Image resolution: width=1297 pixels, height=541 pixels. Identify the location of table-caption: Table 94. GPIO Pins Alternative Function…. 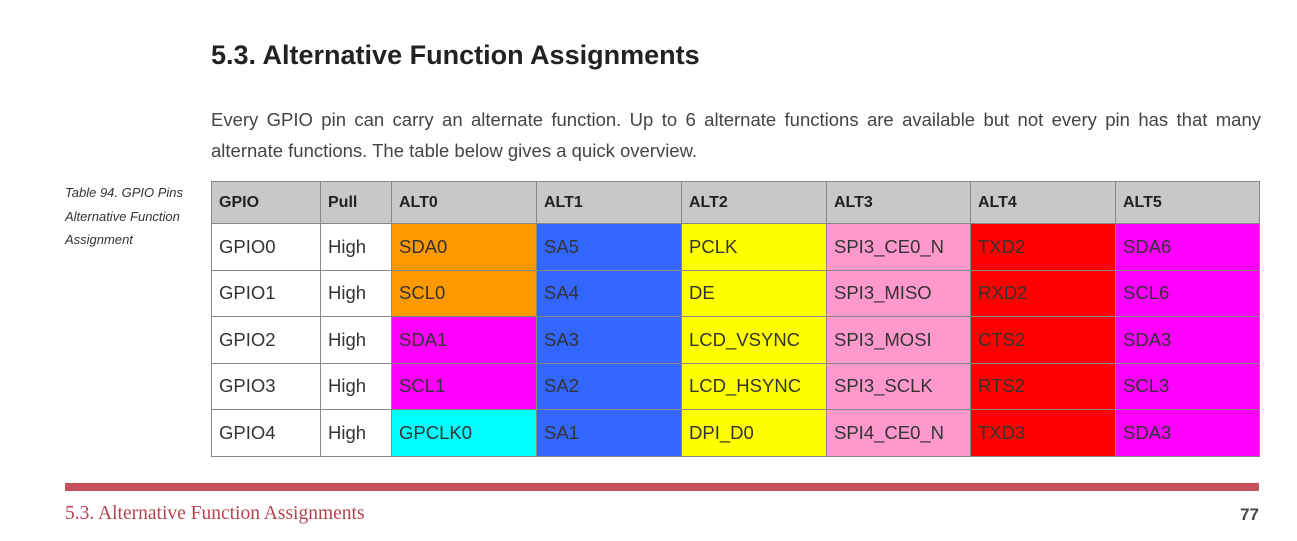
(124, 216).